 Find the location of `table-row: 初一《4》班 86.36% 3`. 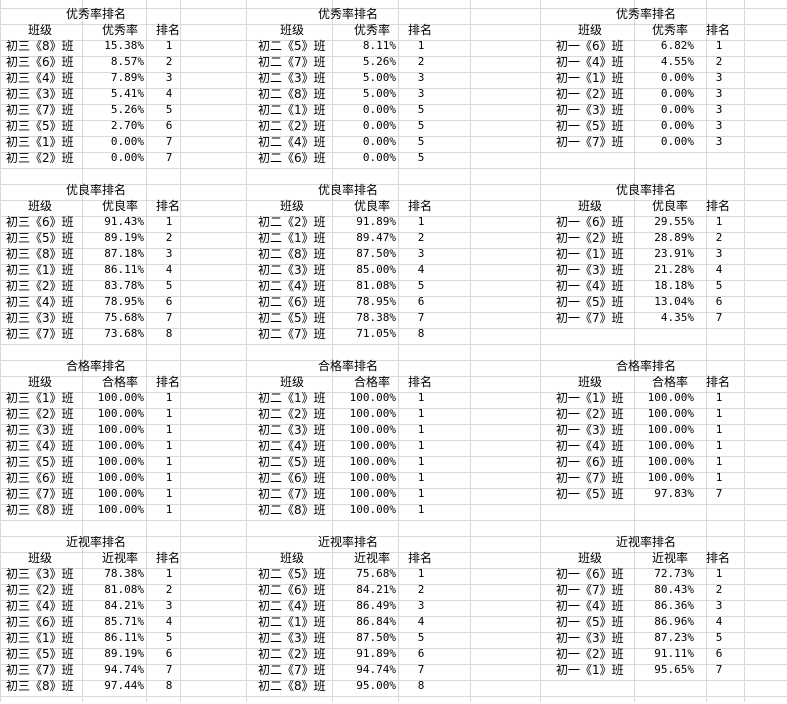

table-row: 初一《4》班 86.36% 3 is located at coordinates (648, 606).